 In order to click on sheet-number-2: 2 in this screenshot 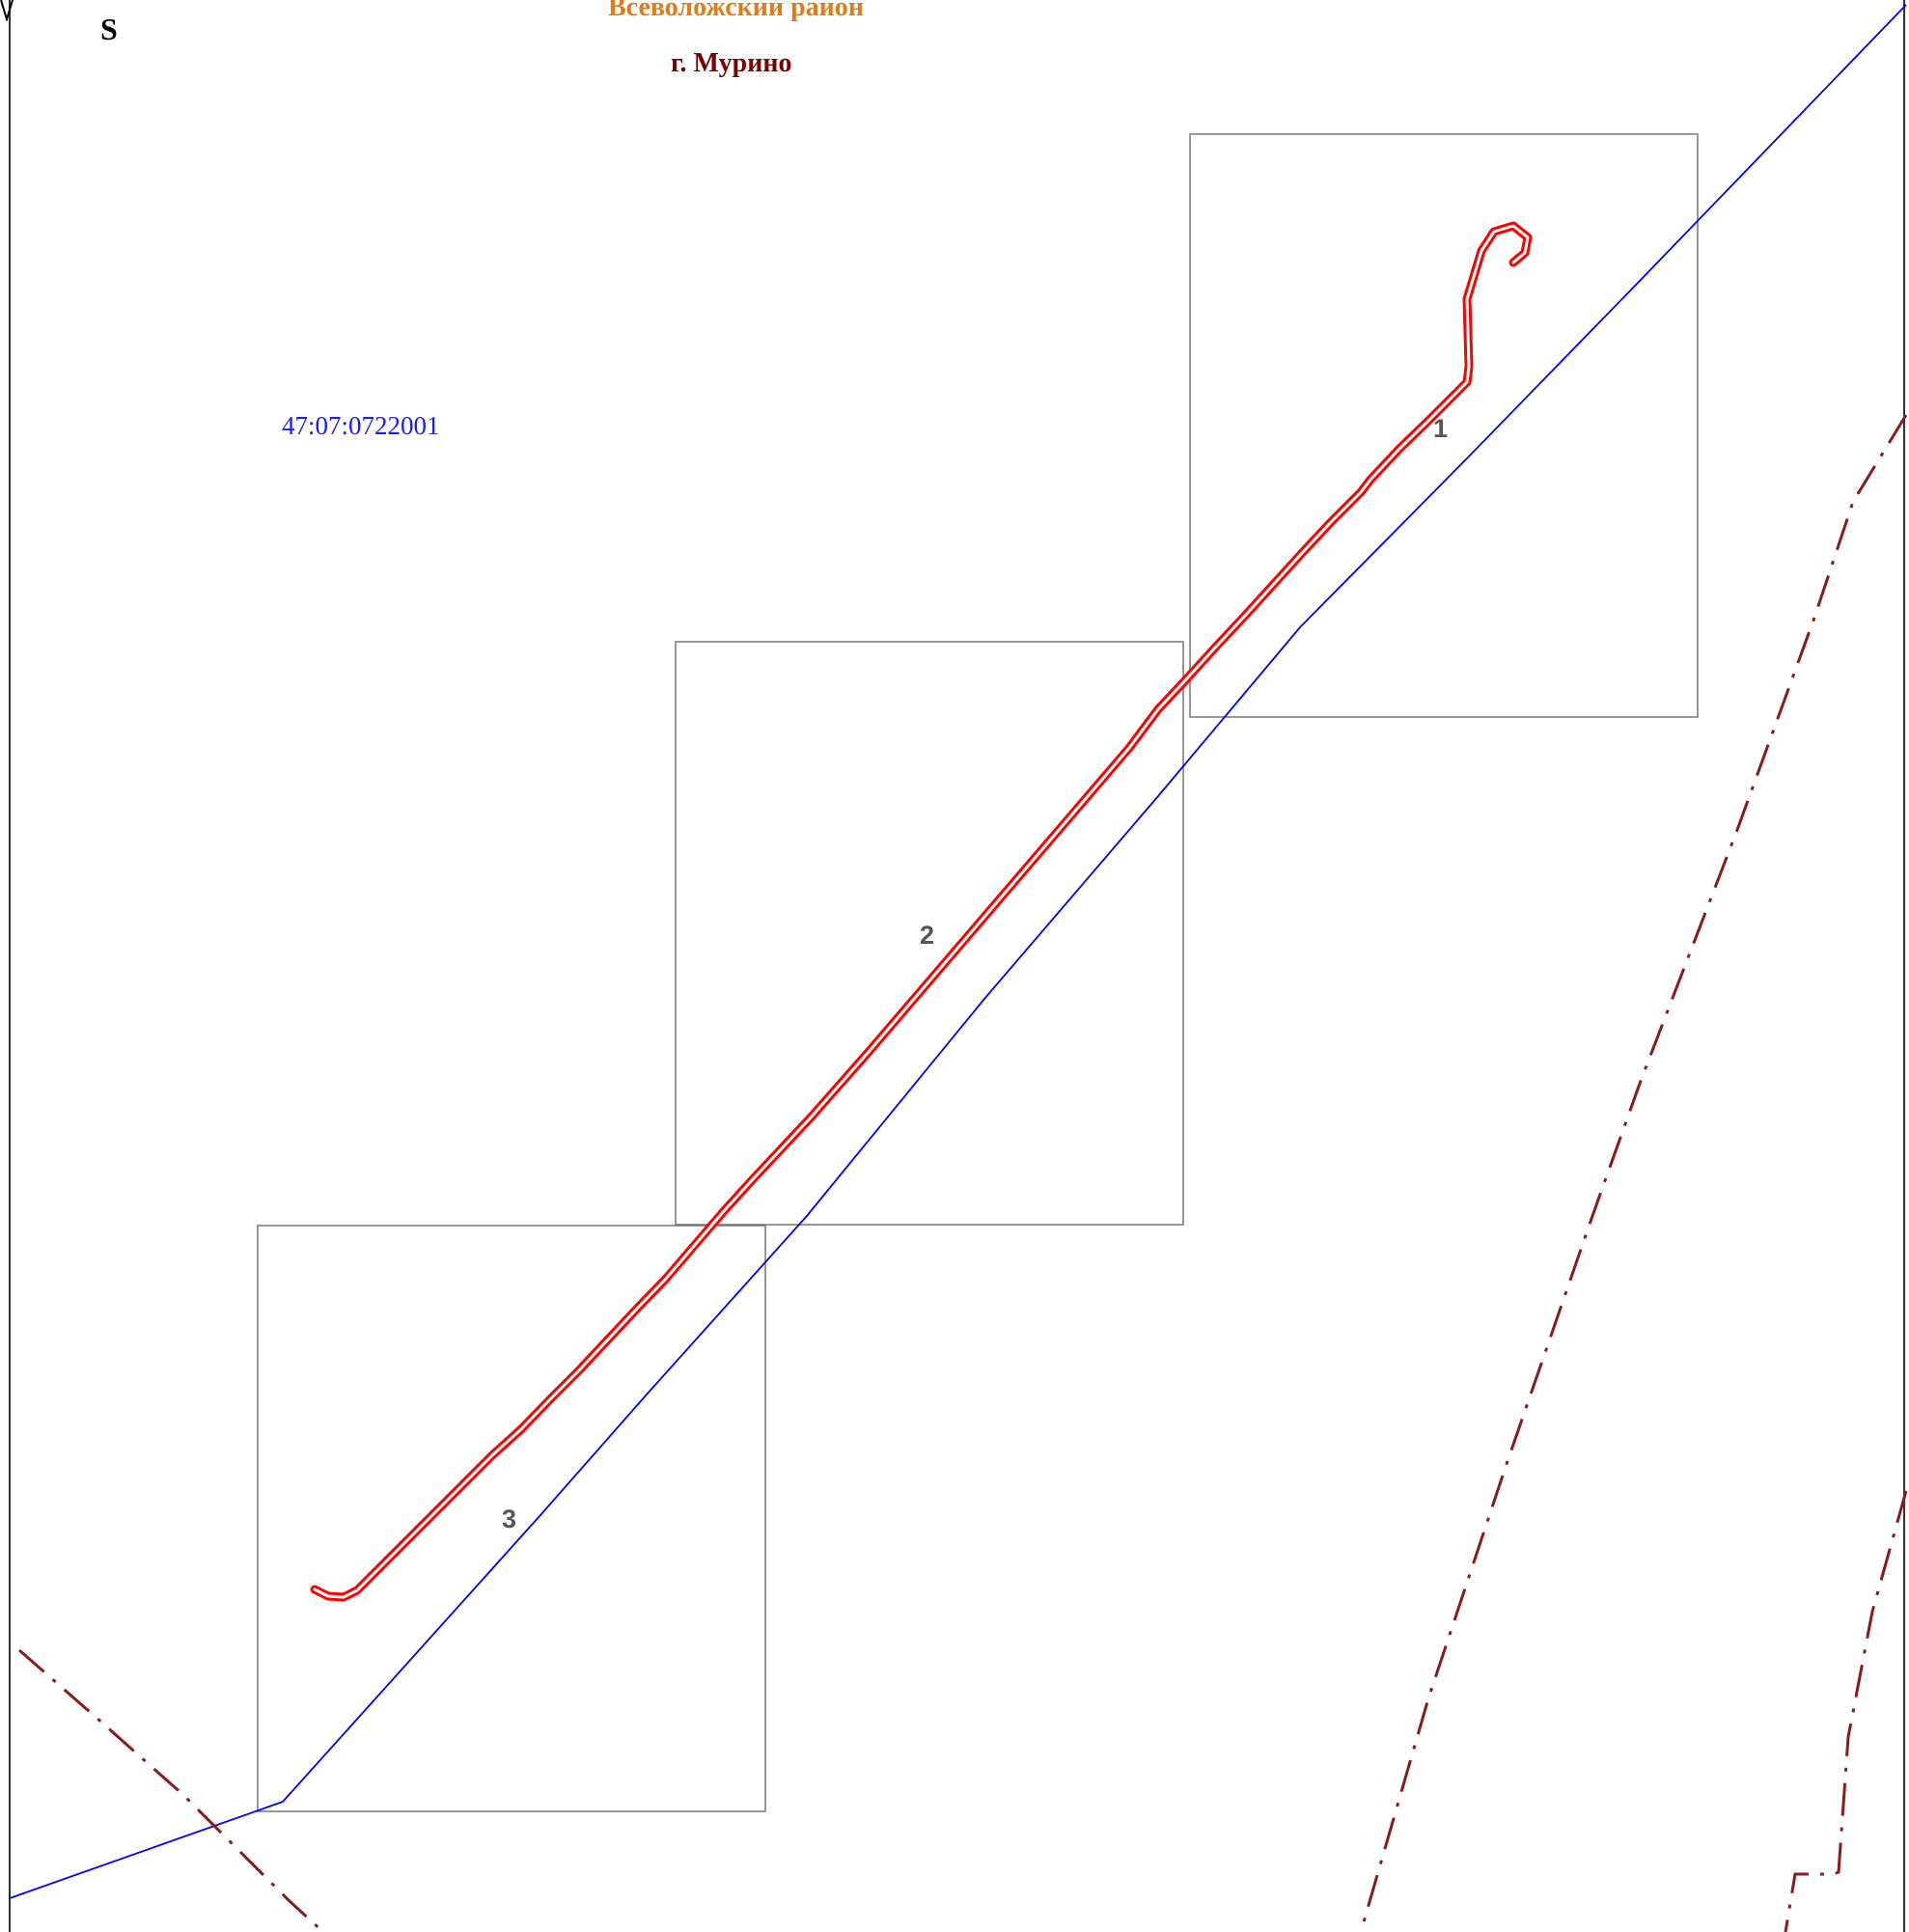, I will do `click(928, 935)`.